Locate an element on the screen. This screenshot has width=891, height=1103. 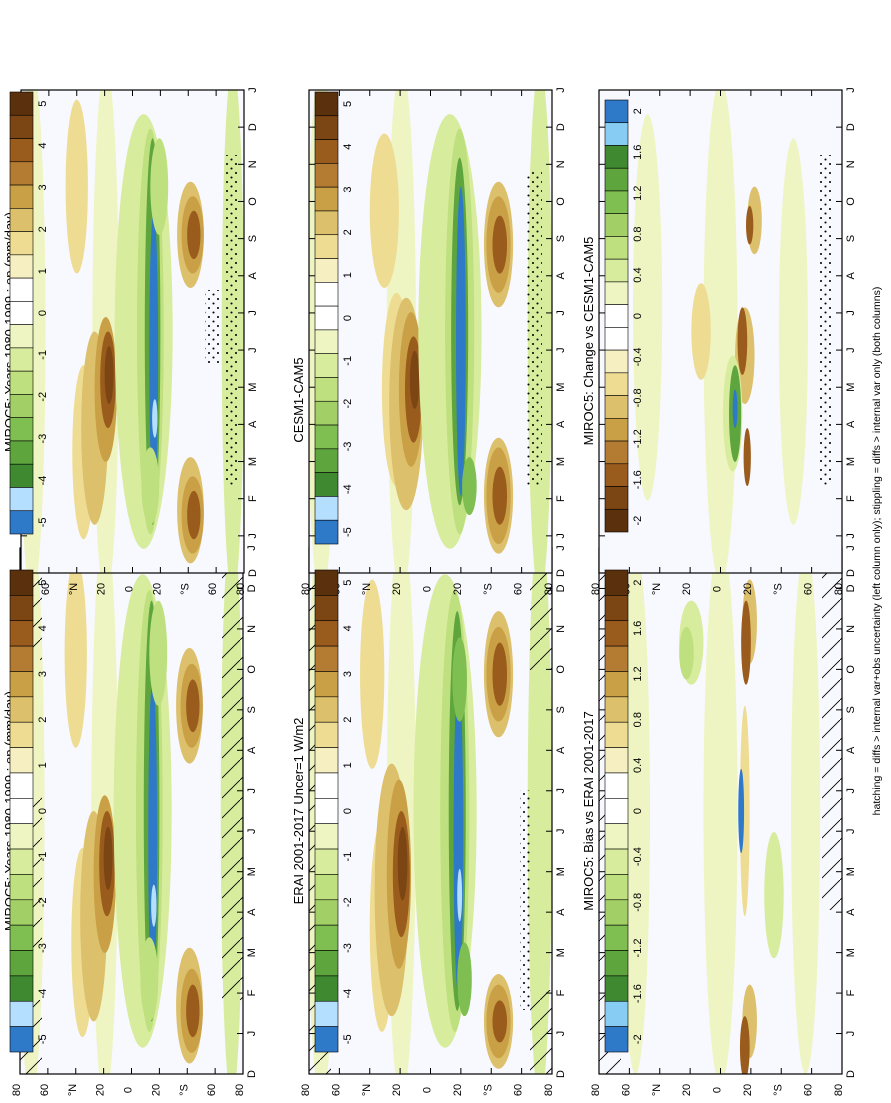
colorbar-label: -1 is located at coordinates (43, 857).